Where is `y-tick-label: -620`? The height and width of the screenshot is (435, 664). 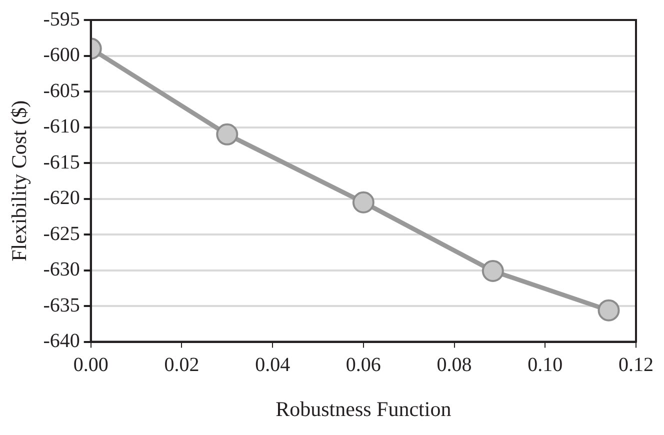
y-tick-label: -620 is located at coordinates (61, 198).